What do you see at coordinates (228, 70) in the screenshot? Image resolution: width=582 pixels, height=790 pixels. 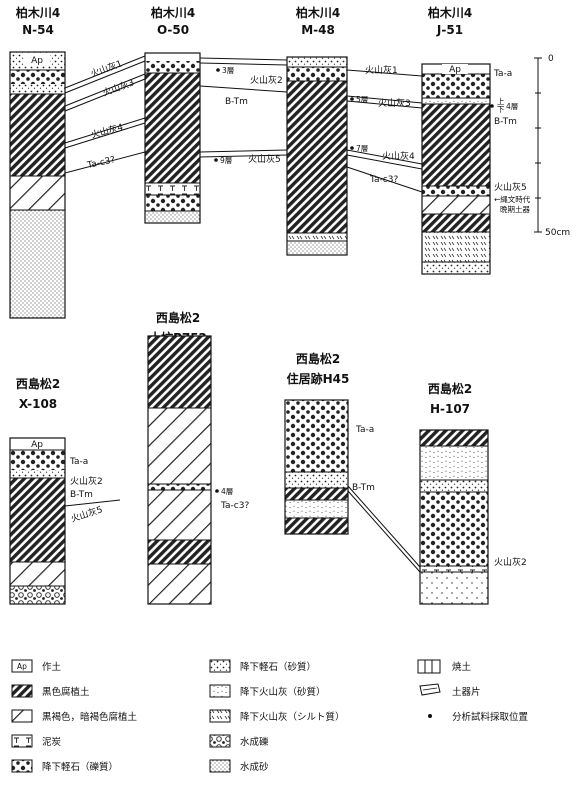 I see `label-layer3-o50: 3層` at bounding box center [228, 70].